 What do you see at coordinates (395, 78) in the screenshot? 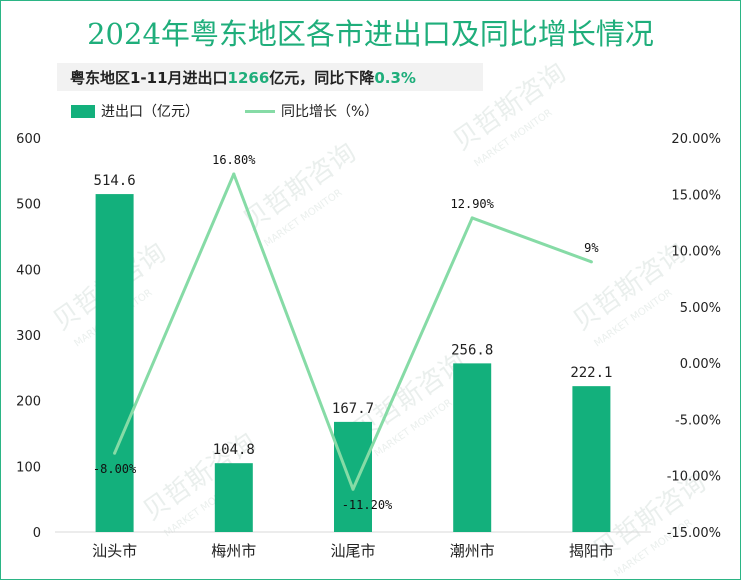
I see `summary-change: 0.3%` at bounding box center [395, 78].